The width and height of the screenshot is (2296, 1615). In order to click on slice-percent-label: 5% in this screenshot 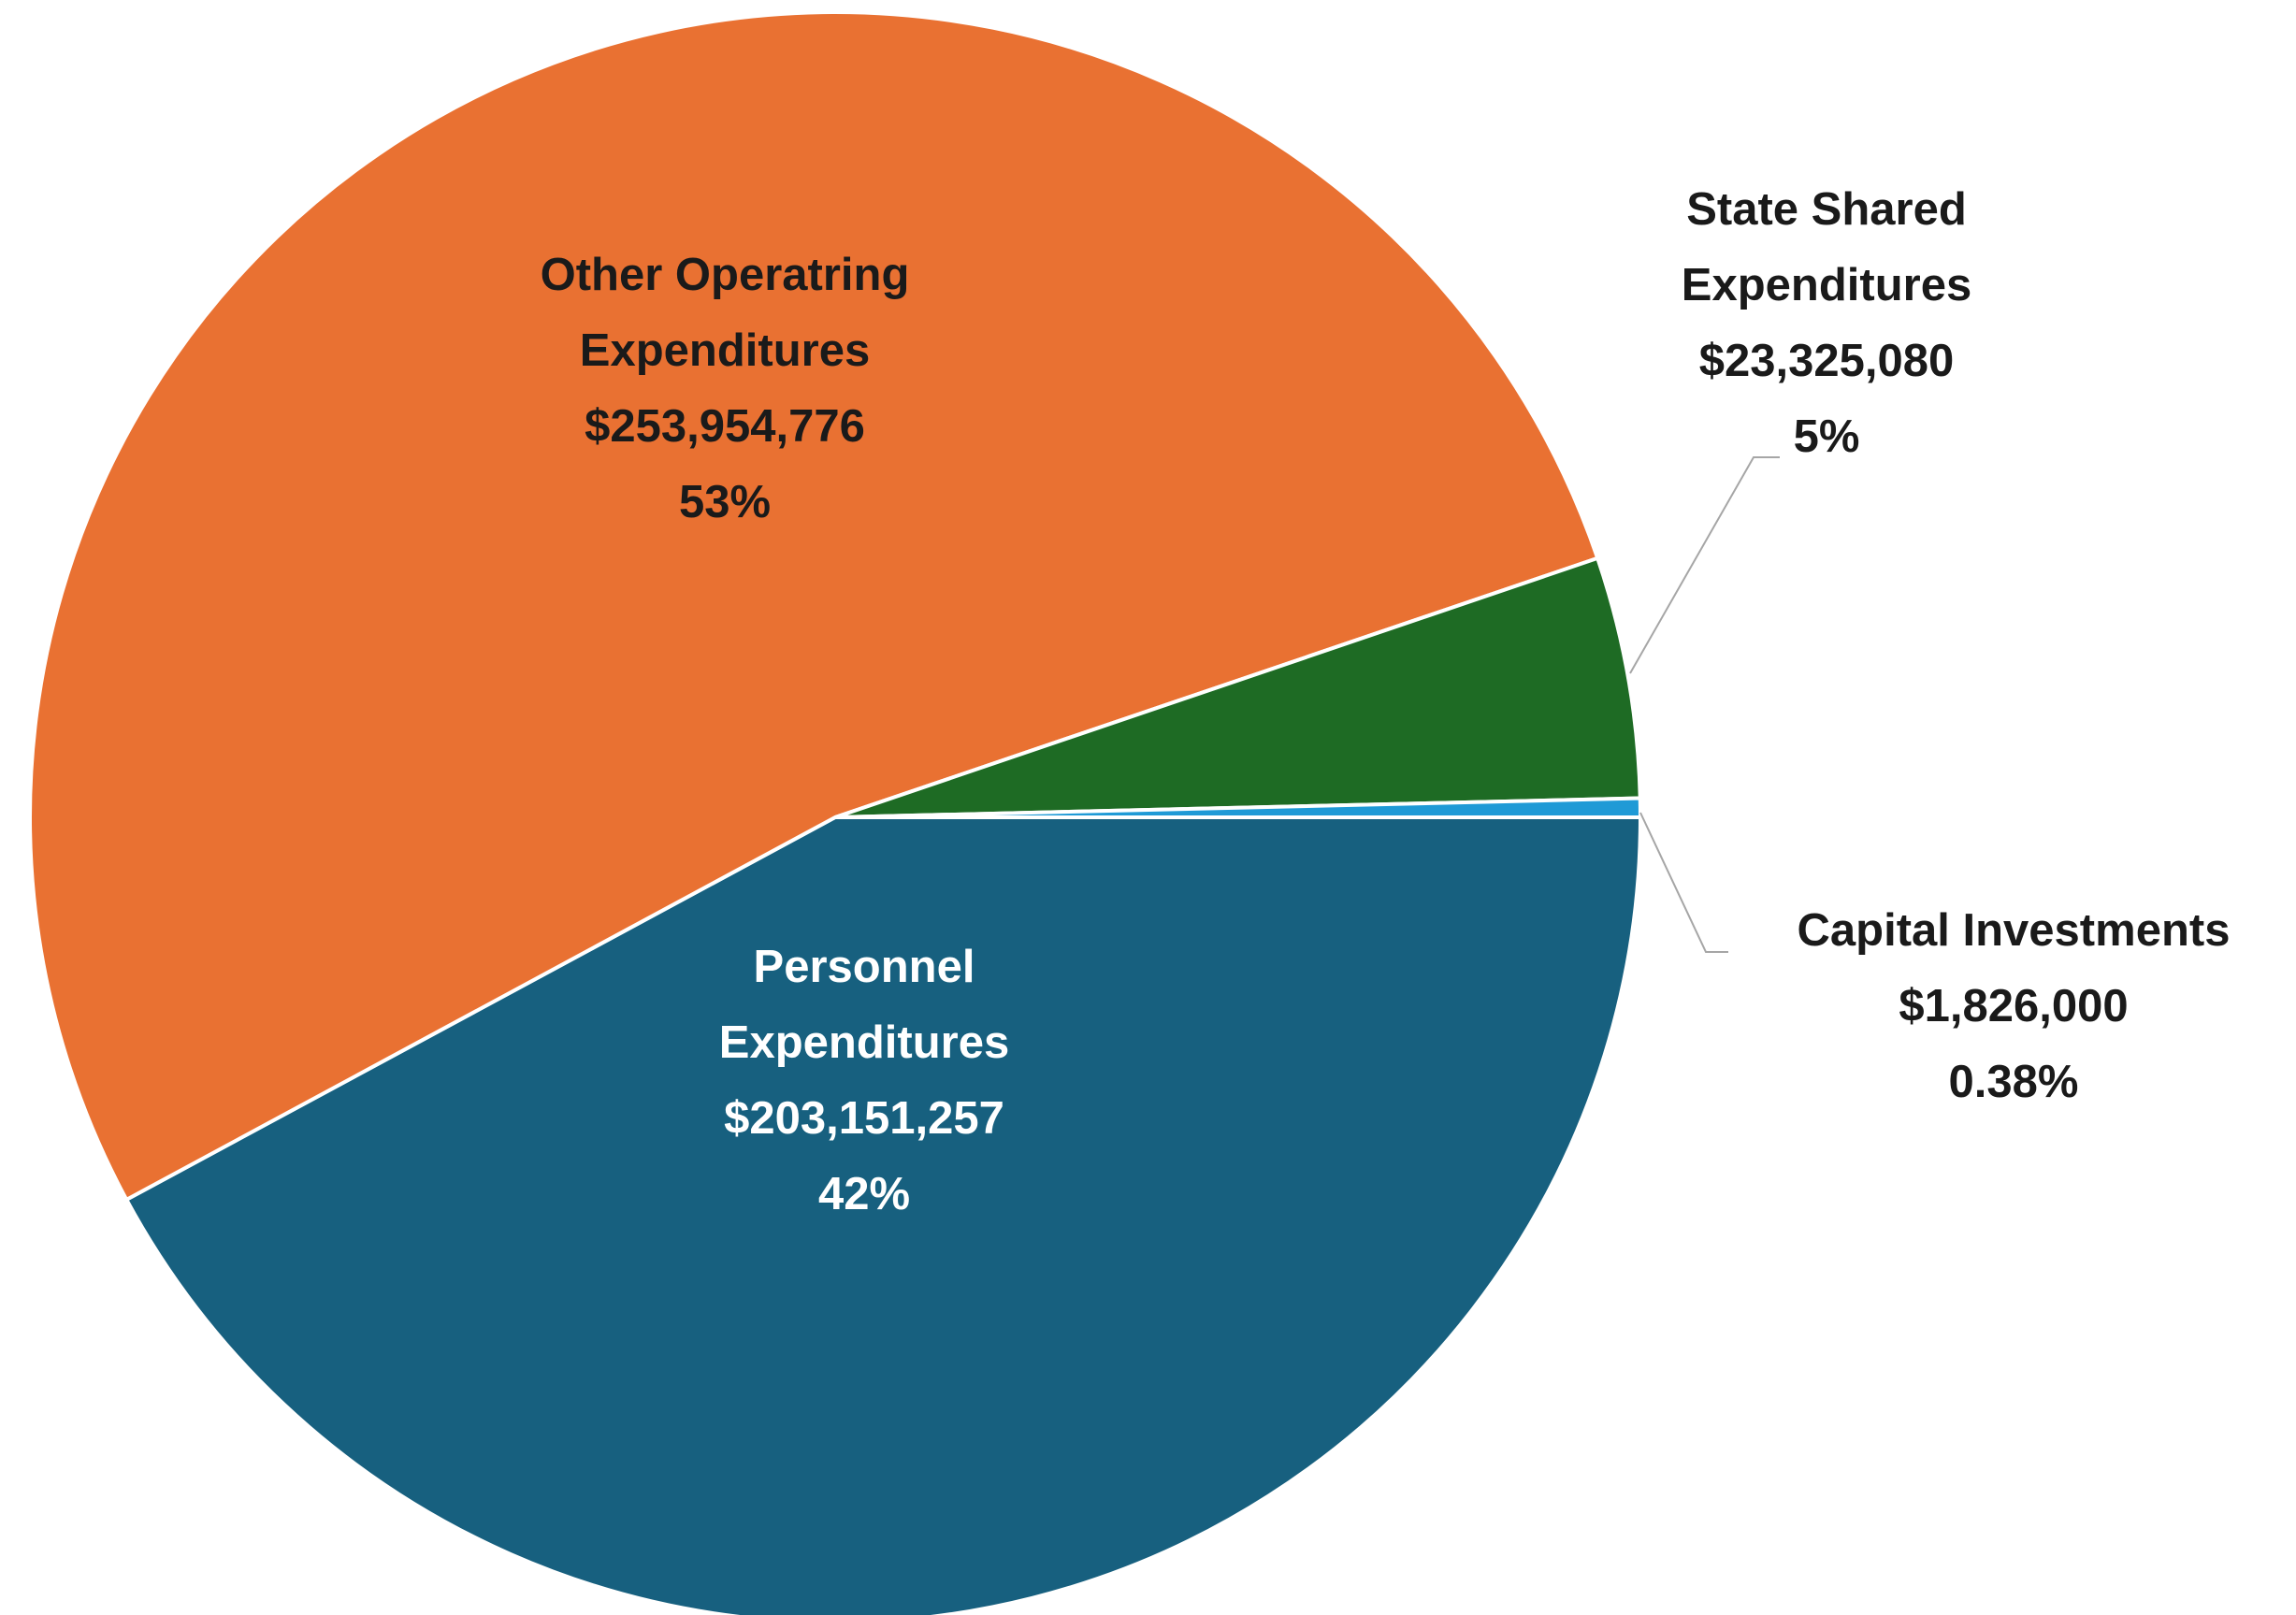, I will do `click(1827, 436)`.